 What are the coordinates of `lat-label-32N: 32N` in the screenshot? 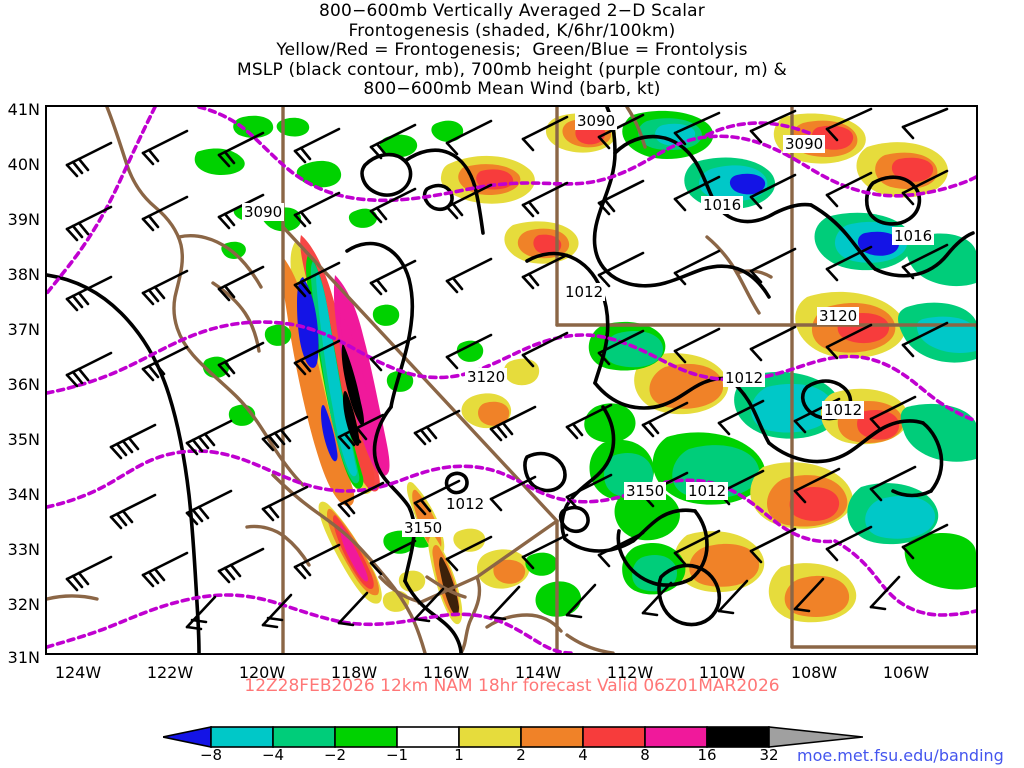 It's located at (23, 604).